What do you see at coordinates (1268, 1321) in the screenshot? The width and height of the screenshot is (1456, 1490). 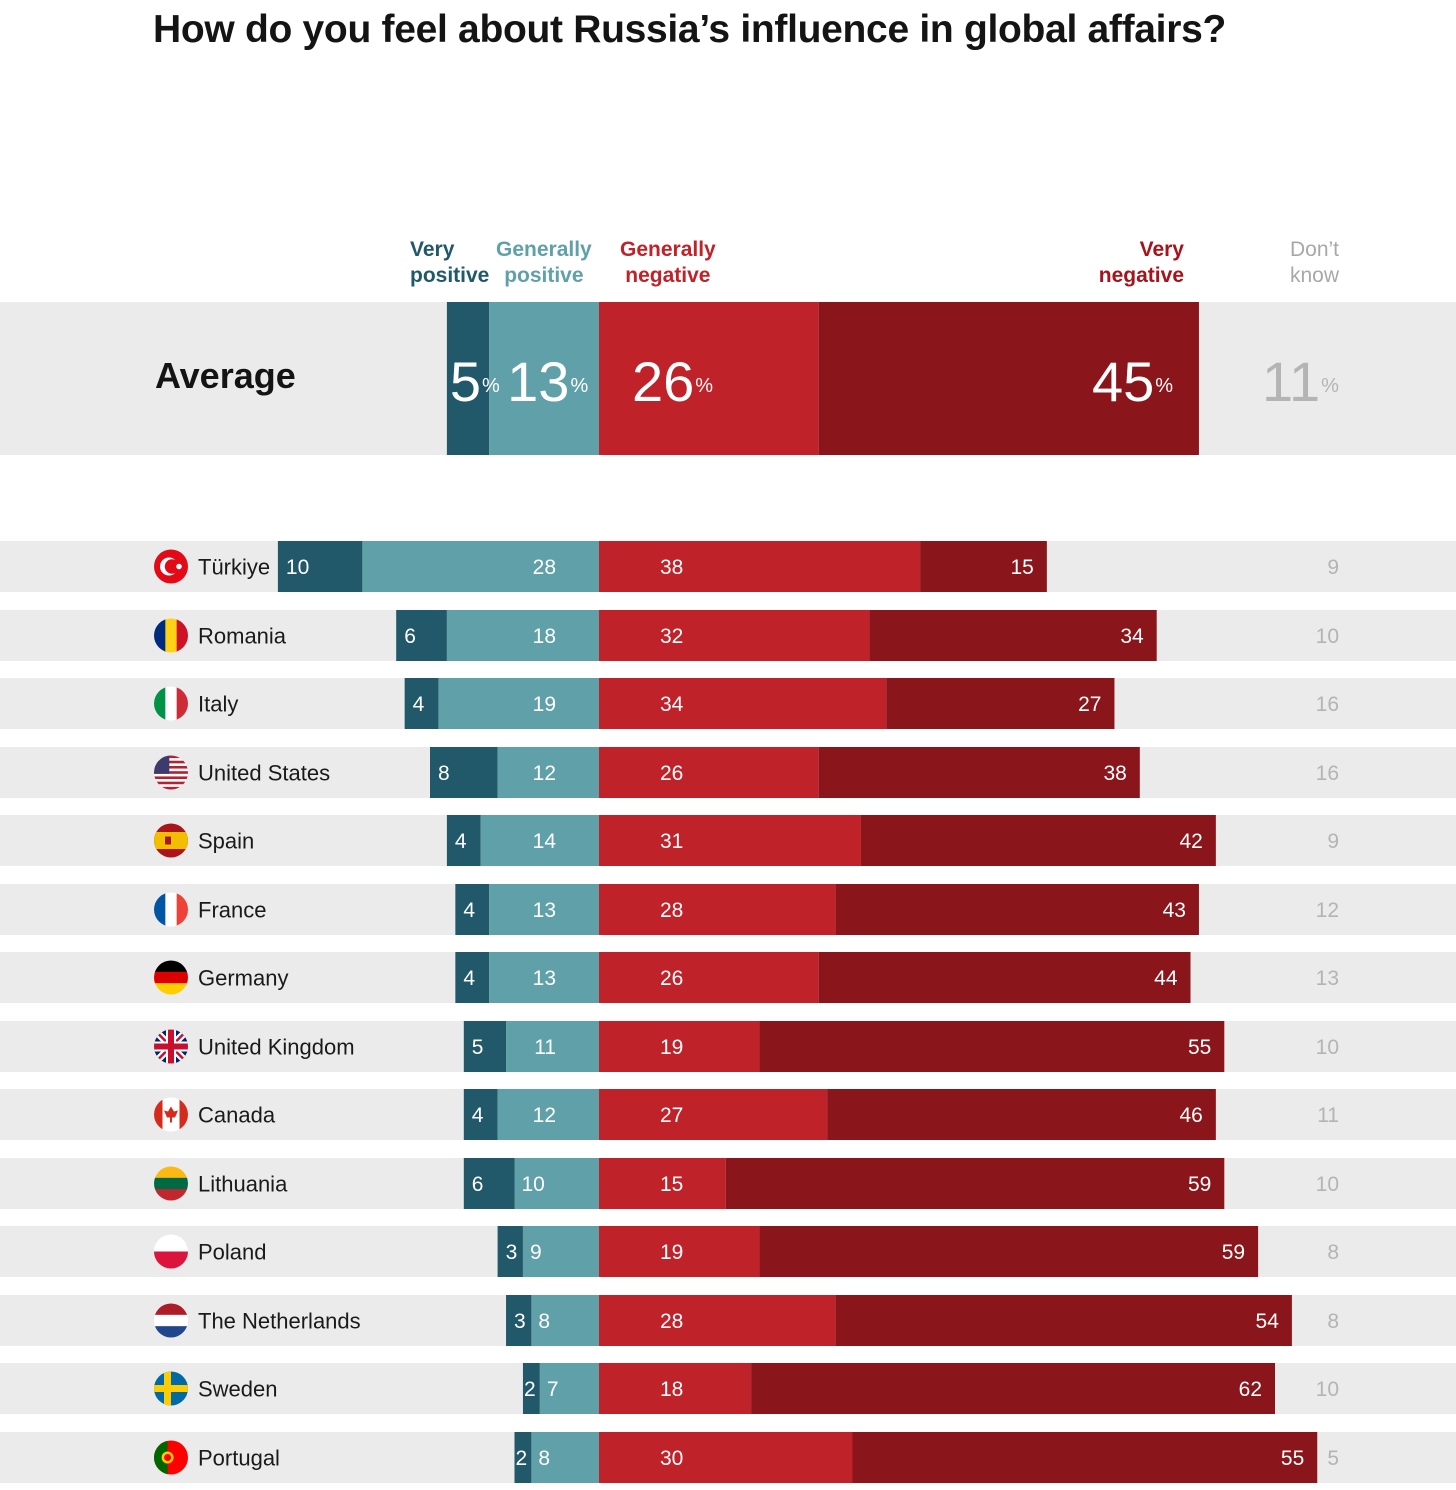 I see `row-the-netherlands-very-negative-value: 54` at bounding box center [1268, 1321].